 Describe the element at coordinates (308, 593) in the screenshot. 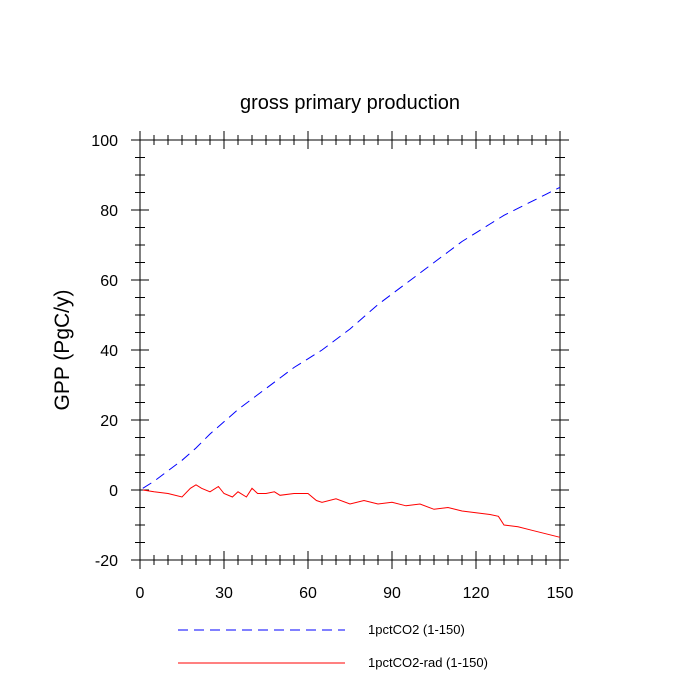

I see `x-tick-label: 60` at that location.